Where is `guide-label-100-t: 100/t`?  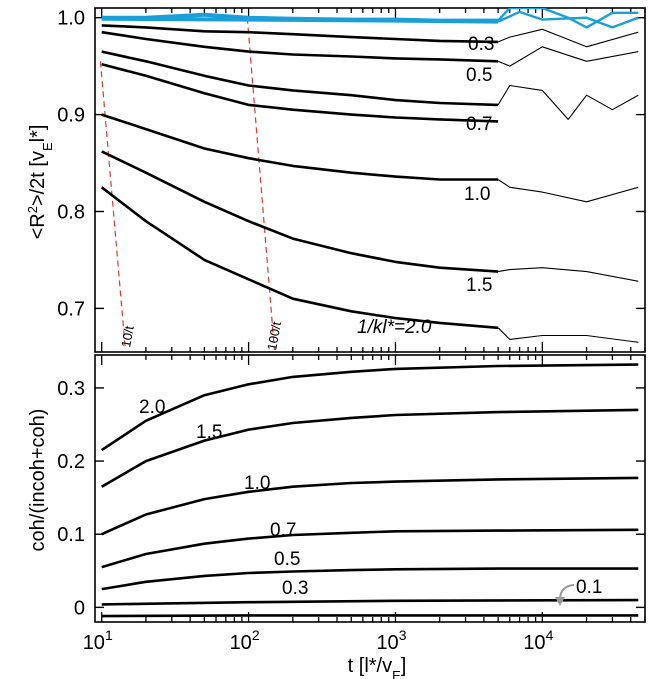
guide-label-100-t: 100/t is located at coordinates (274, 335).